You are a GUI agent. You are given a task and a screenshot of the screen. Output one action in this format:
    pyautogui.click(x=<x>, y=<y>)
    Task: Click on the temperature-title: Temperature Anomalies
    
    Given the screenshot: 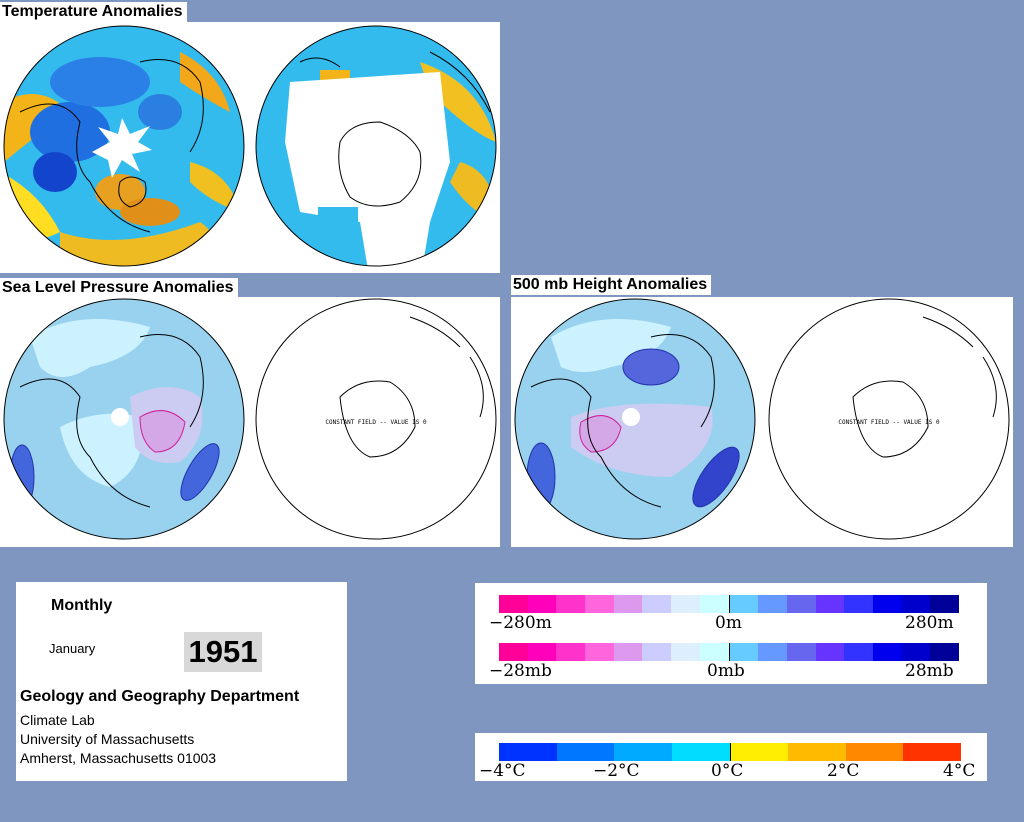 What is the action you would take?
    pyautogui.click(x=93, y=12)
    